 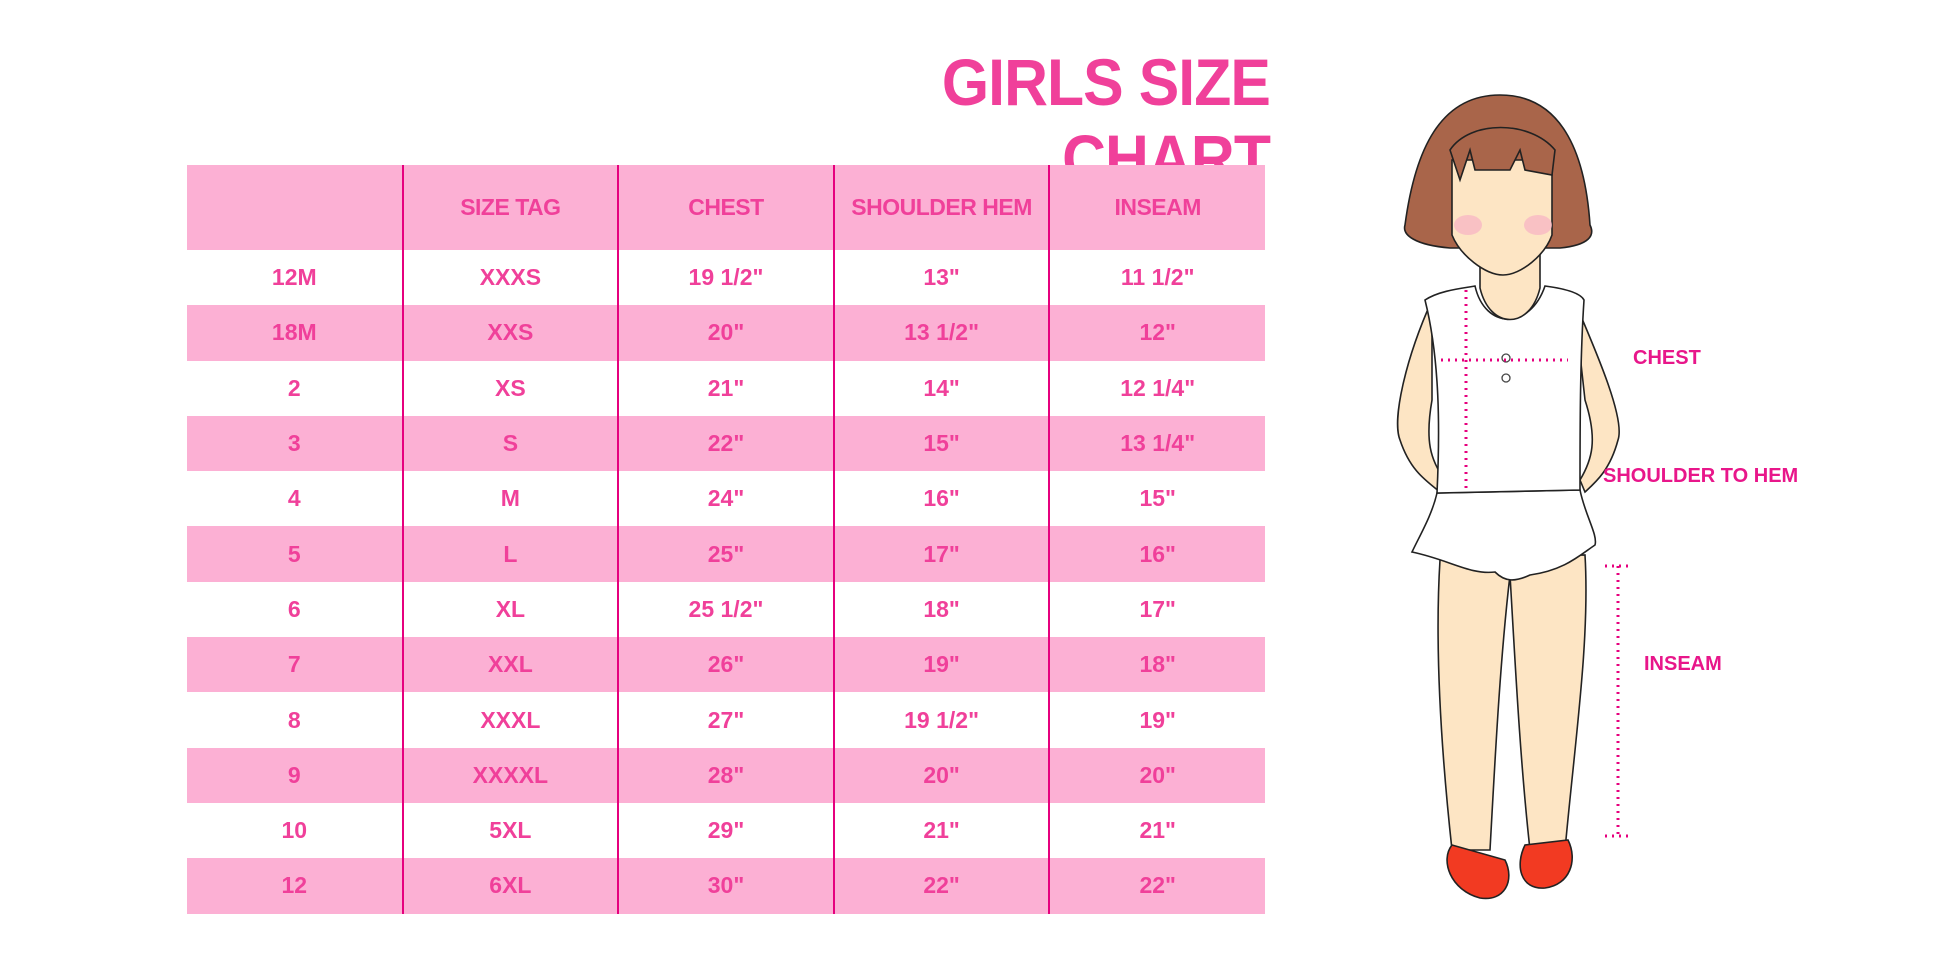 I want to click on table-row: 7 XXL 26" 19" 18", so click(x=726, y=665).